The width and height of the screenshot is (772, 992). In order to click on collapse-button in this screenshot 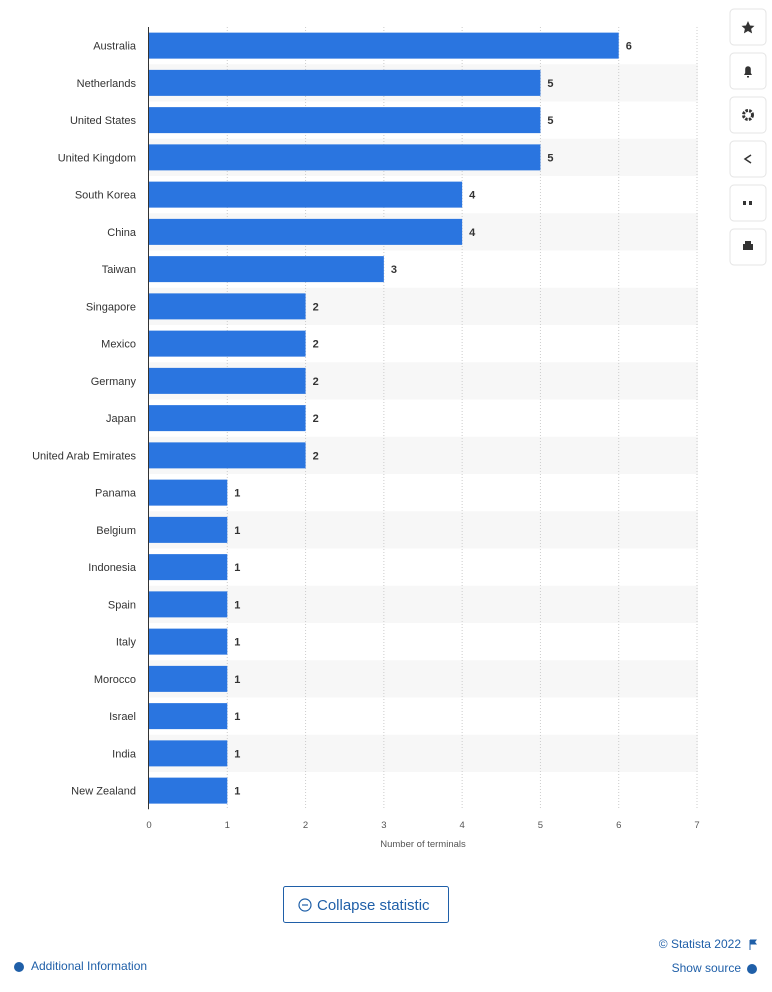, I will do `click(366, 904)`.